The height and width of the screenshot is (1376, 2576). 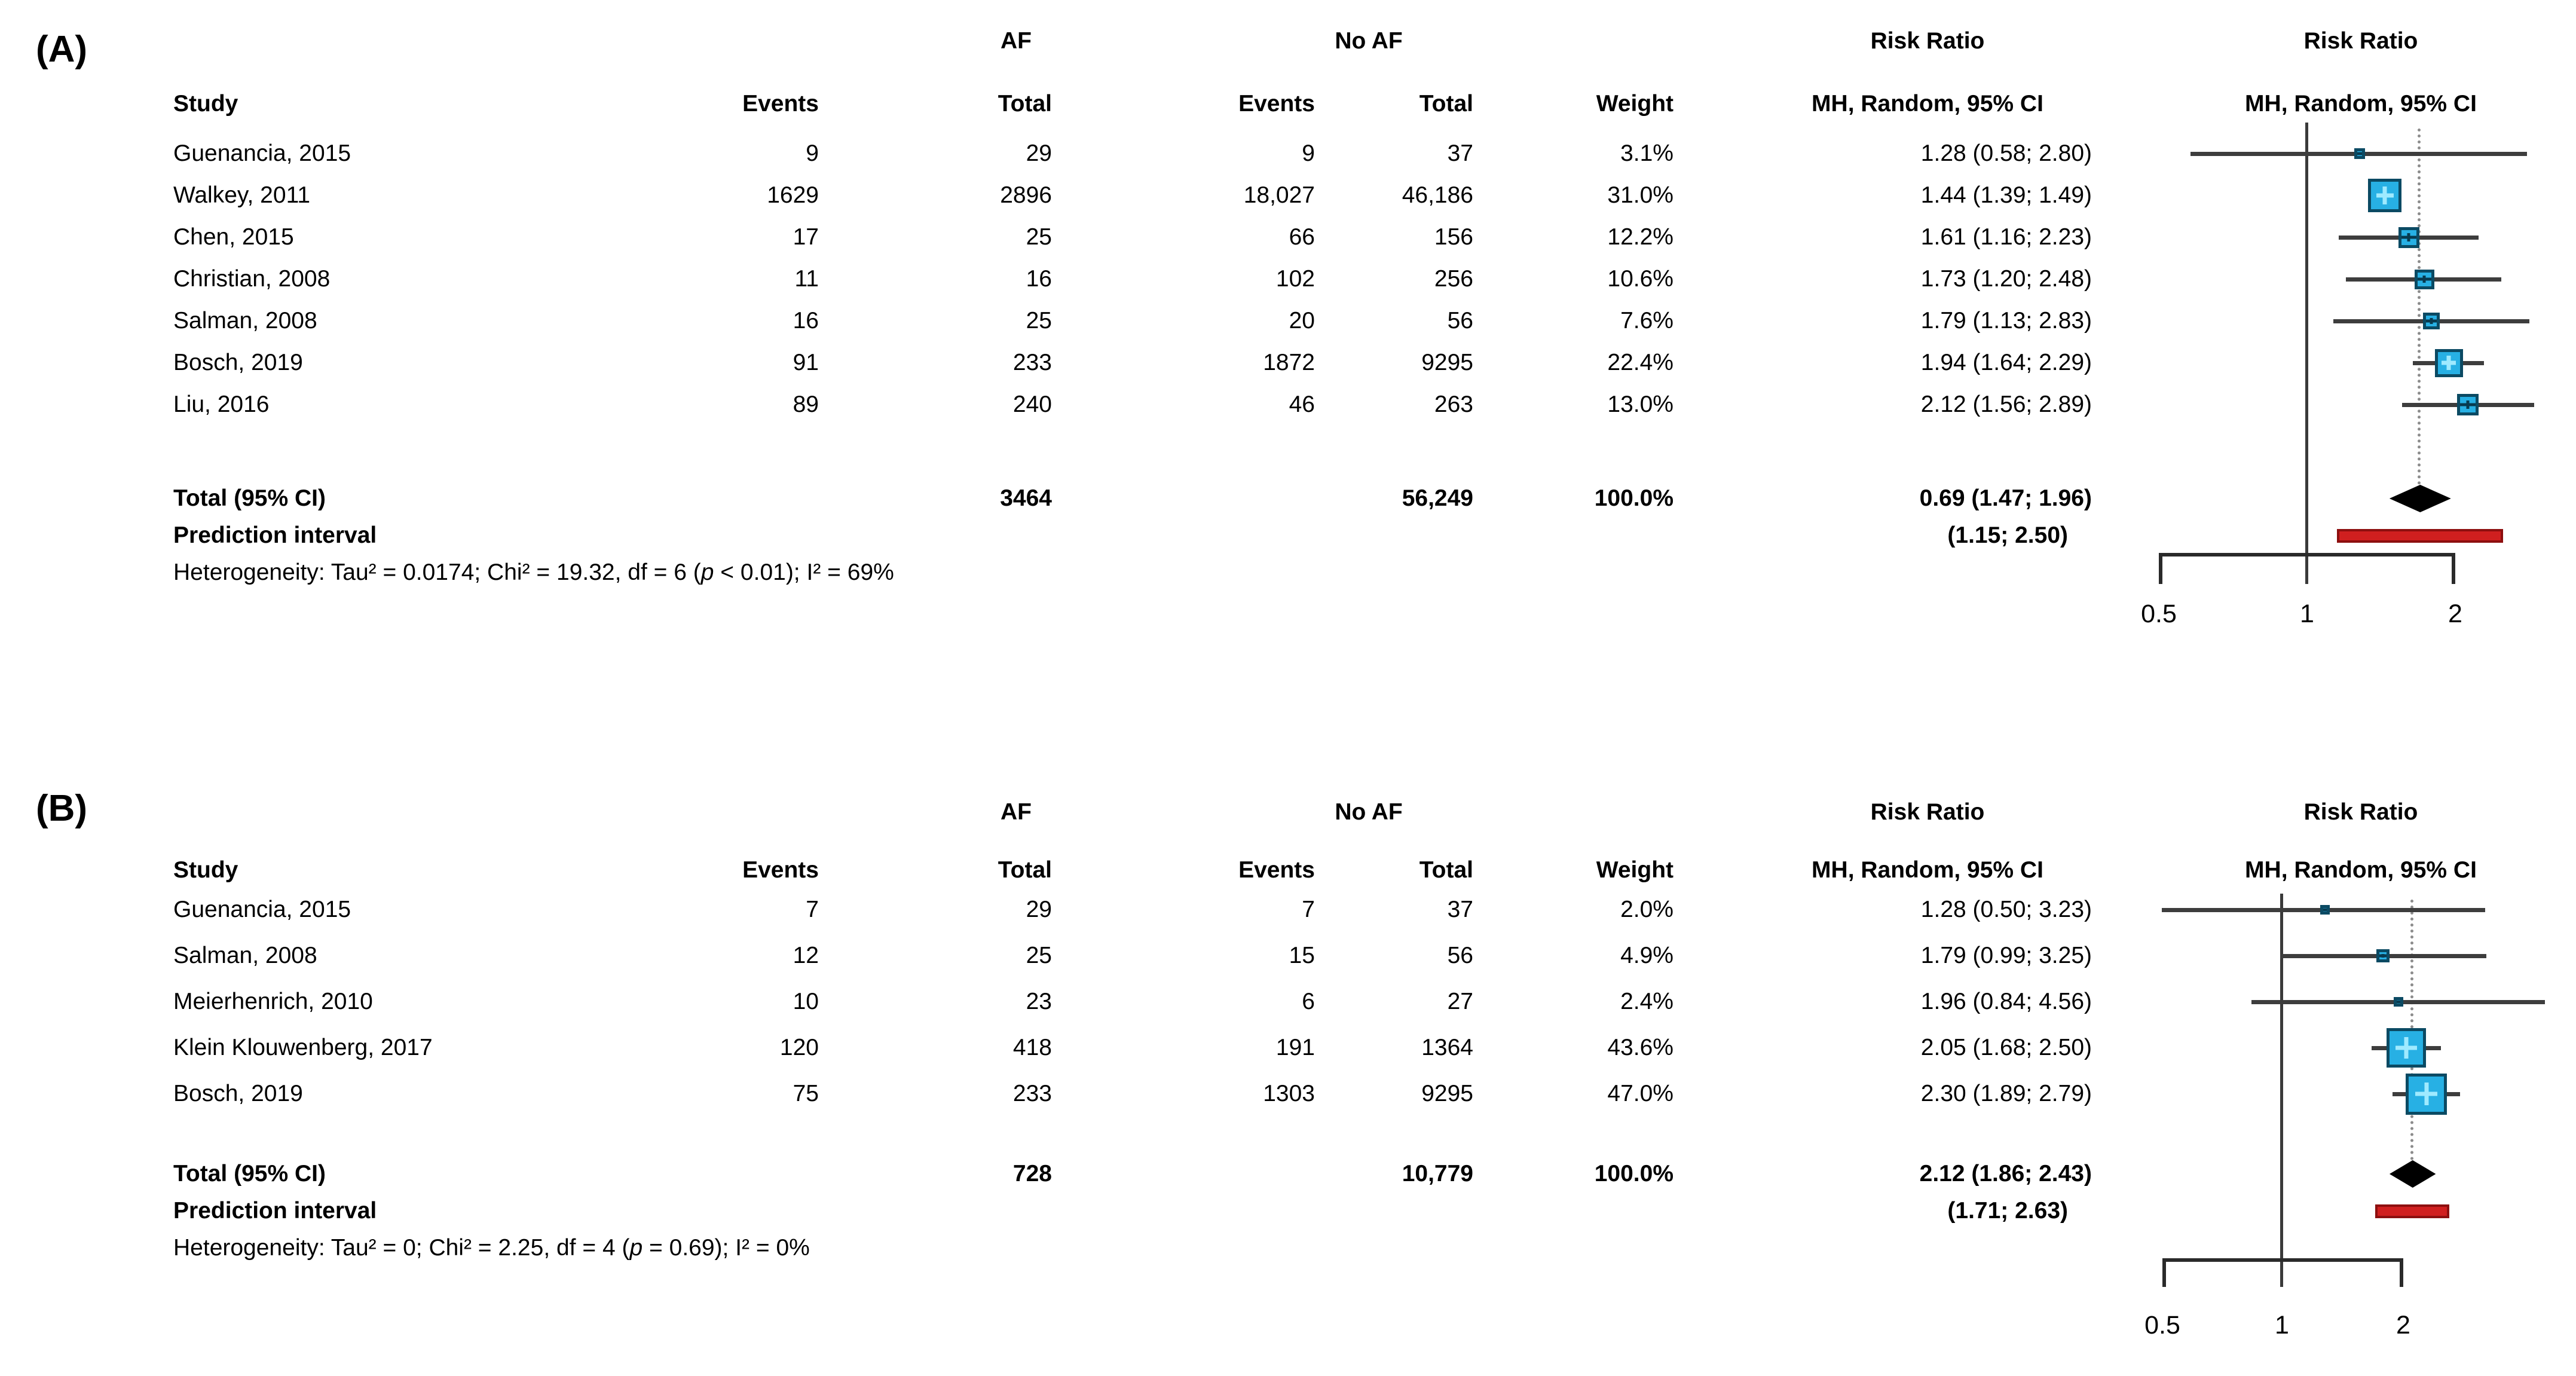 What do you see at coordinates (1460, 909) in the screenshot?
I see `noaf-total: 37` at bounding box center [1460, 909].